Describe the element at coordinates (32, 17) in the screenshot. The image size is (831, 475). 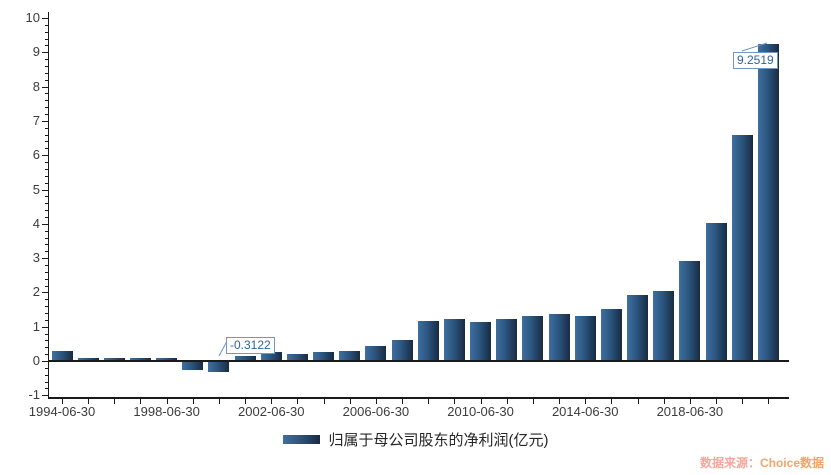
I see `y-tick-label: 10` at that location.